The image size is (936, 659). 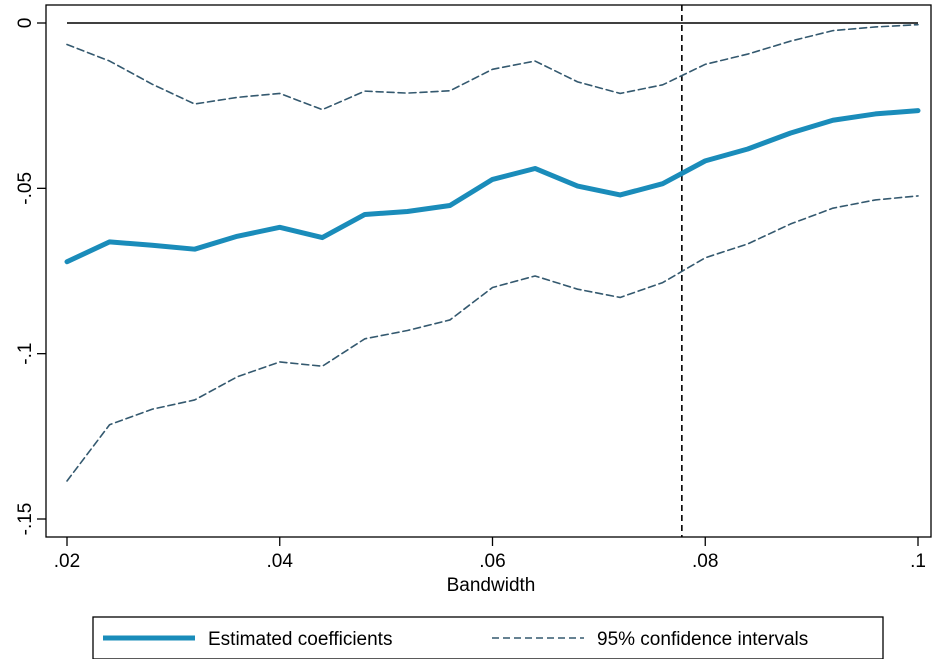 I want to click on legend-label-estimated-coefficients: Estimated coefficients, so click(x=300, y=639).